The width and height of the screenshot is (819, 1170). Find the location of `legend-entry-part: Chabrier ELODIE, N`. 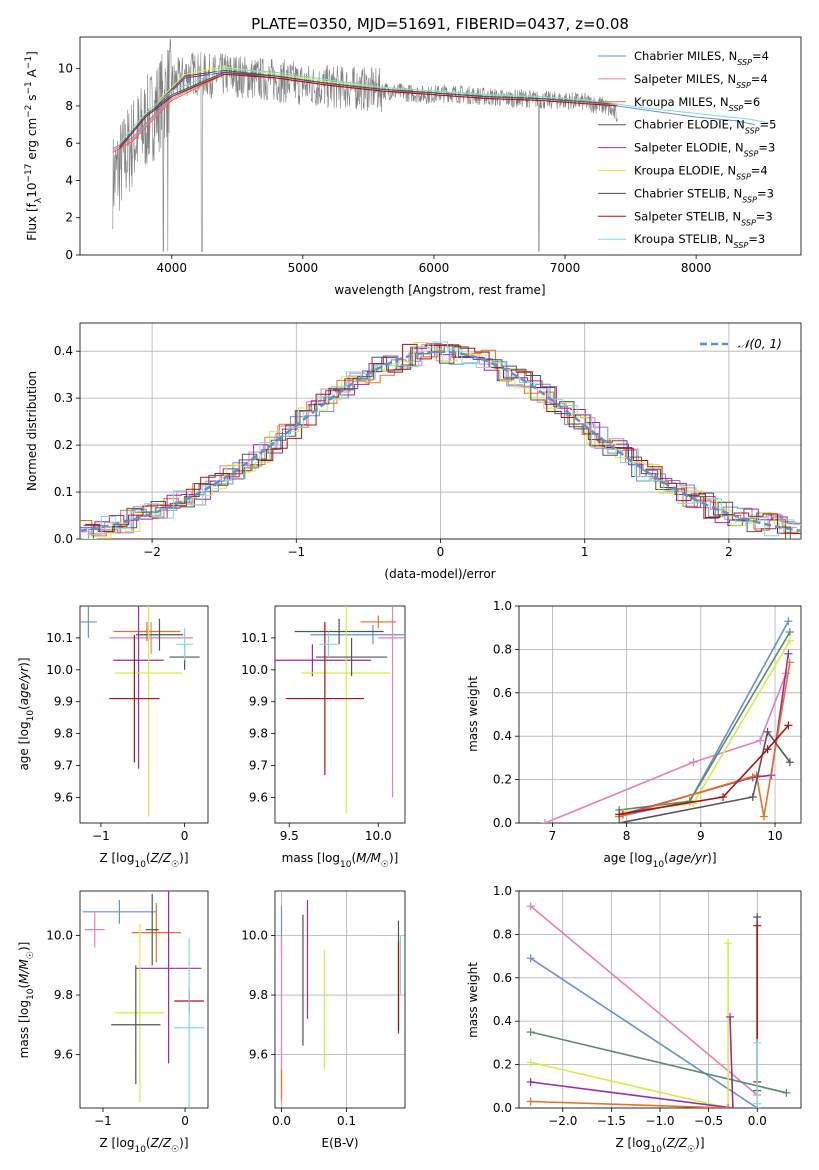

legend-entry-part: Chabrier ELODIE, N is located at coordinates (689, 125).